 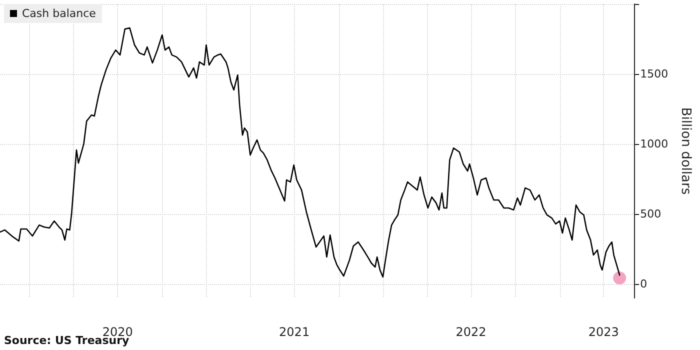 What do you see at coordinates (603, 332) in the screenshot?
I see `x-tick-label: 2023` at bounding box center [603, 332].